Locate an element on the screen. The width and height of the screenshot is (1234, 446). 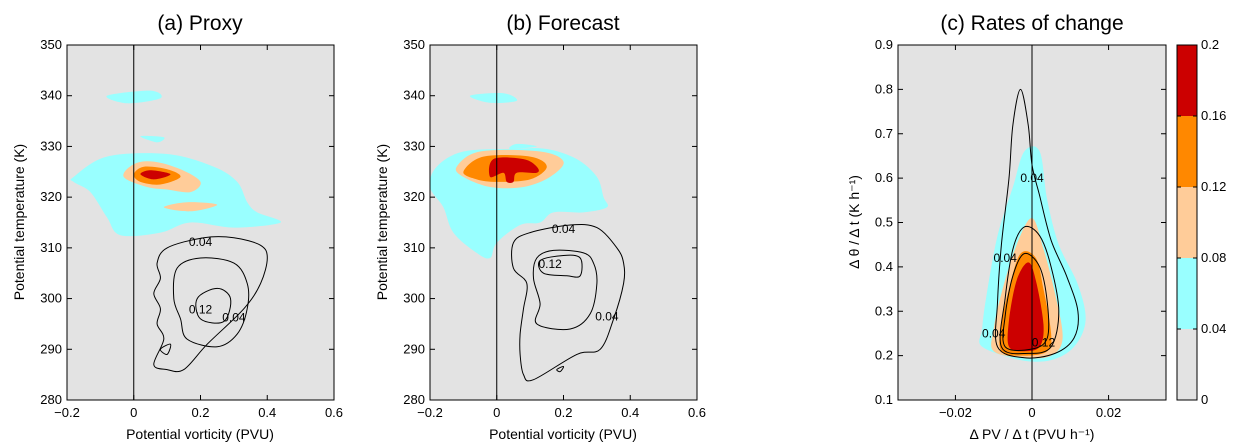
panel-title: (c) Rates of change is located at coordinates (1031, 23).